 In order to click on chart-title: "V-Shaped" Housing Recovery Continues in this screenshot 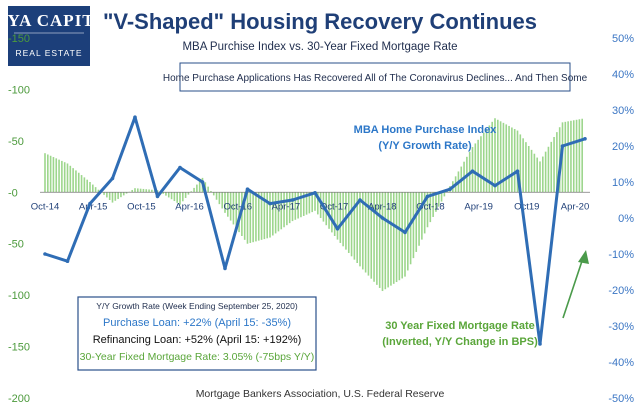, I will do `click(320, 21)`.